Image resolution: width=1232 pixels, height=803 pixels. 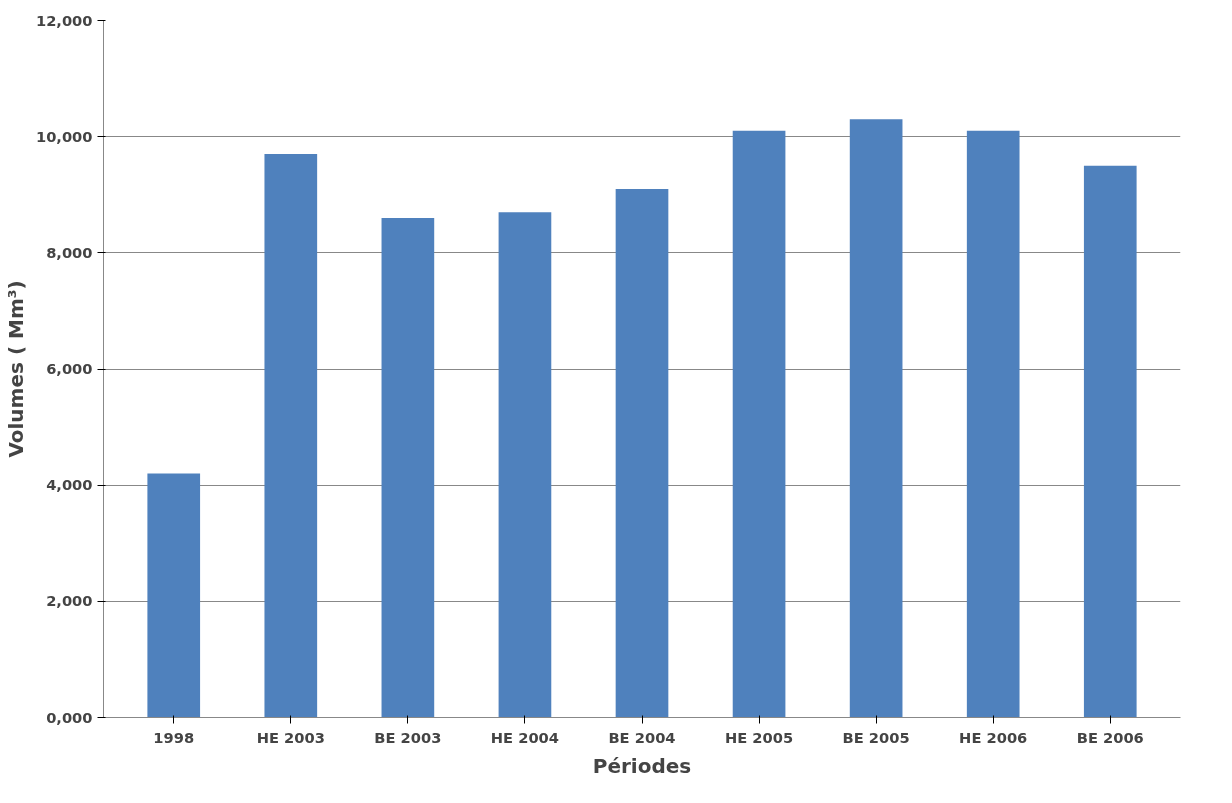 What do you see at coordinates (15, 369) in the screenshot?
I see `y-axis-title: Volumes ( Mm³)` at bounding box center [15, 369].